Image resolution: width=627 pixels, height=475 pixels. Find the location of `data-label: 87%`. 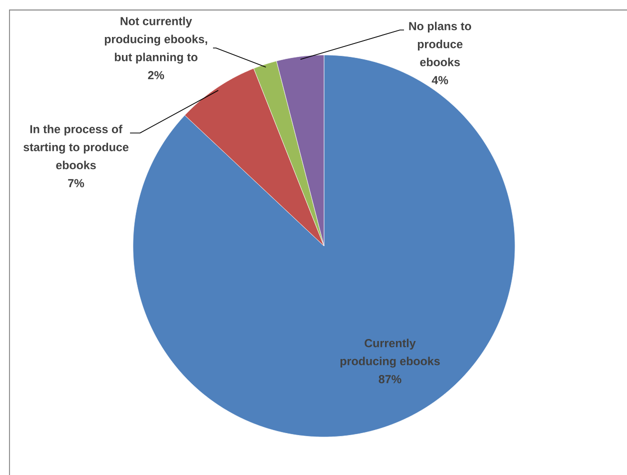

data-label: 87% is located at coordinates (390, 379).